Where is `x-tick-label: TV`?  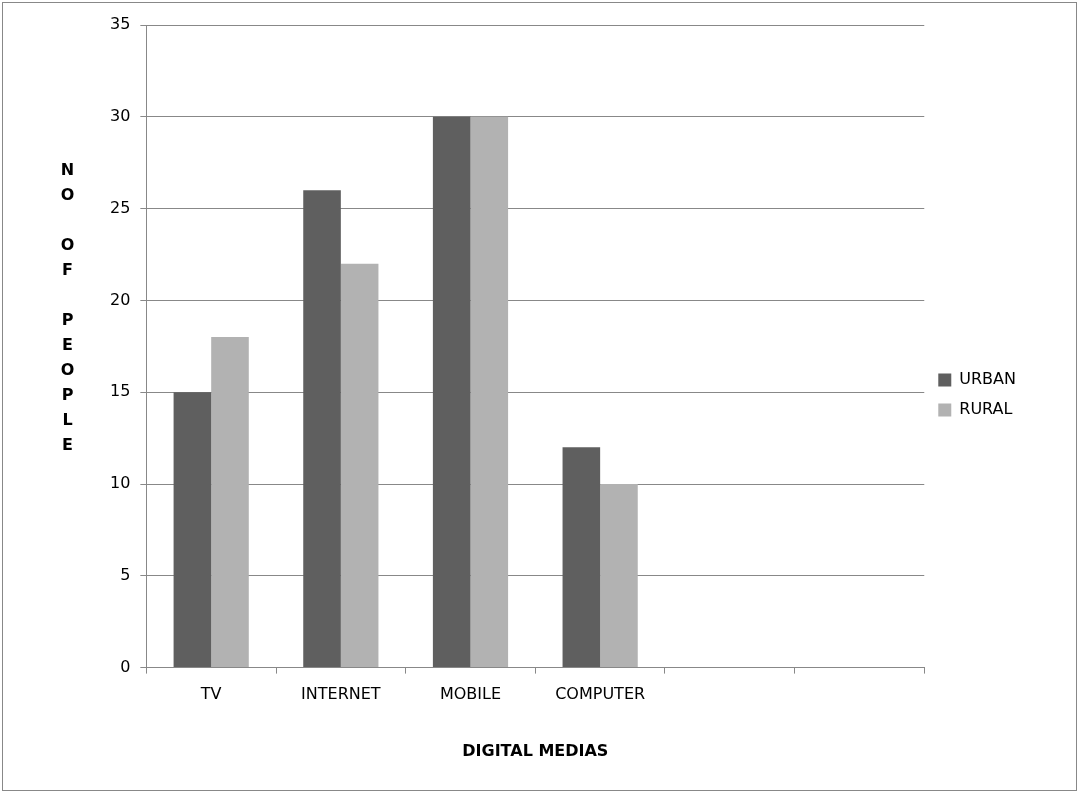 x-tick-label: TV is located at coordinates (210, 694).